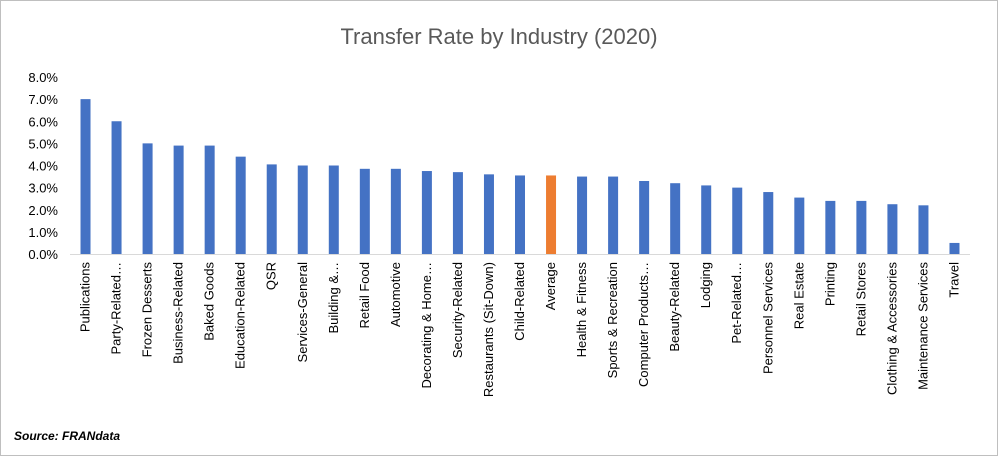 The height and width of the screenshot is (458, 1000). I want to click on y-axis: 0.0% 1.0% 2.0% 3.0% 4.0% 5.0% 6.0% 7.0% 8.0%, so click(43, 166).